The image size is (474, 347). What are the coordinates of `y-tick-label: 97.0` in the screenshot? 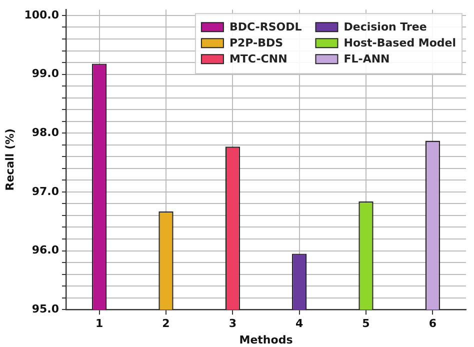 It's located at (46, 191).